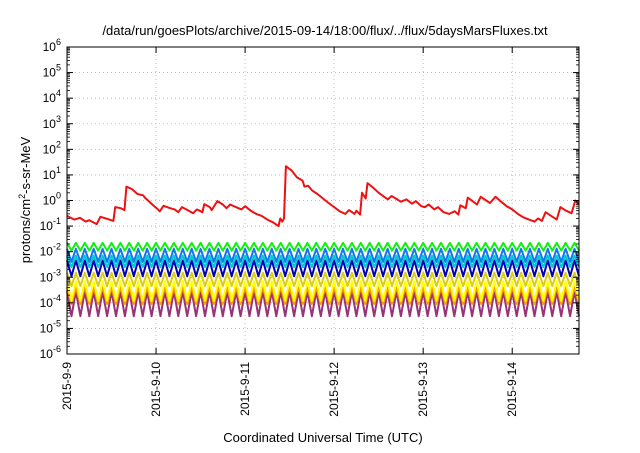 Image resolution: width=640 pixels, height=453 pixels. What do you see at coordinates (58, 42) in the screenshot?
I see `y-tick-exponent: 6` at bounding box center [58, 42].